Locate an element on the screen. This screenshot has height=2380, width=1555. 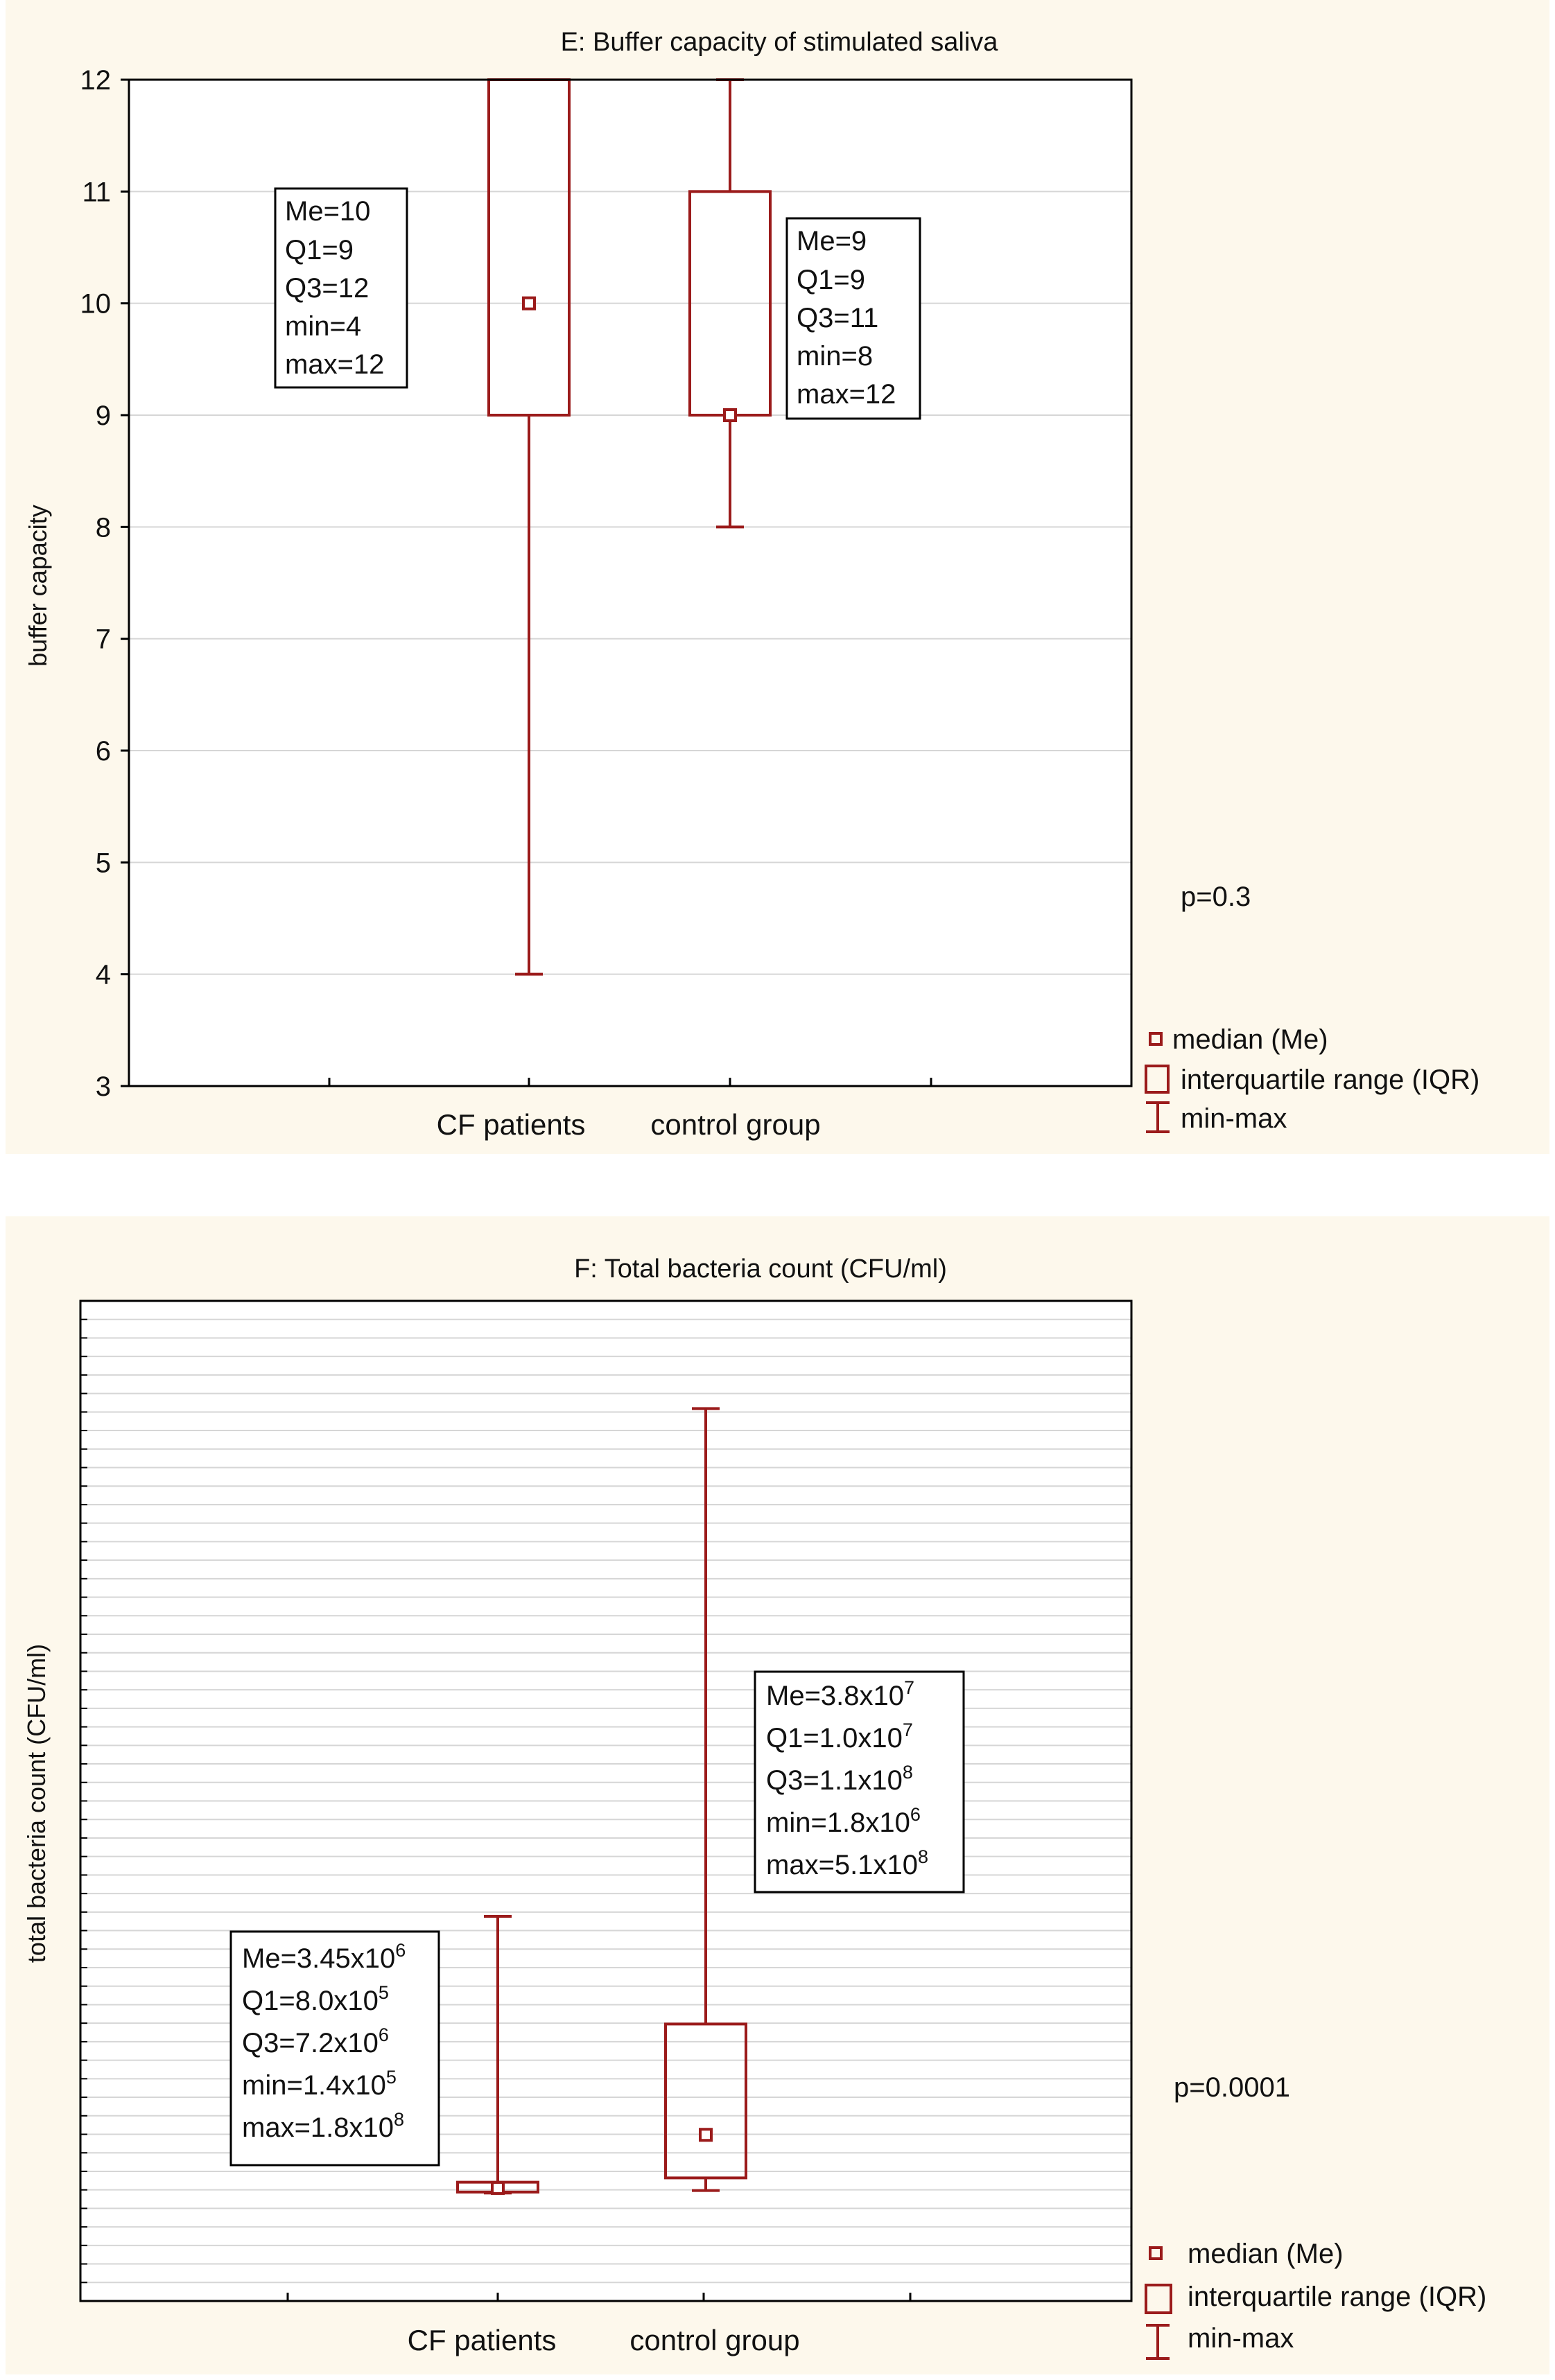
stat-base: Me=3.45x10 is located at coordinates (318, 1958).